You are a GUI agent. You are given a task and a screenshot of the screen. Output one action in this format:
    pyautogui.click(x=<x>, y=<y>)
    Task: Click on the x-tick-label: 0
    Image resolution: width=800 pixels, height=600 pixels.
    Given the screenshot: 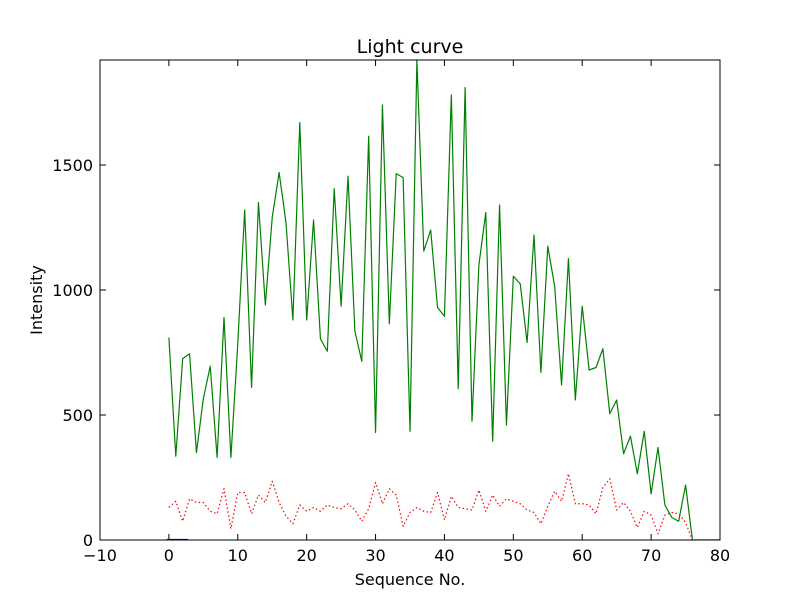 What is the action you would take?
    pyautogui.click(x=169, y=555)
    